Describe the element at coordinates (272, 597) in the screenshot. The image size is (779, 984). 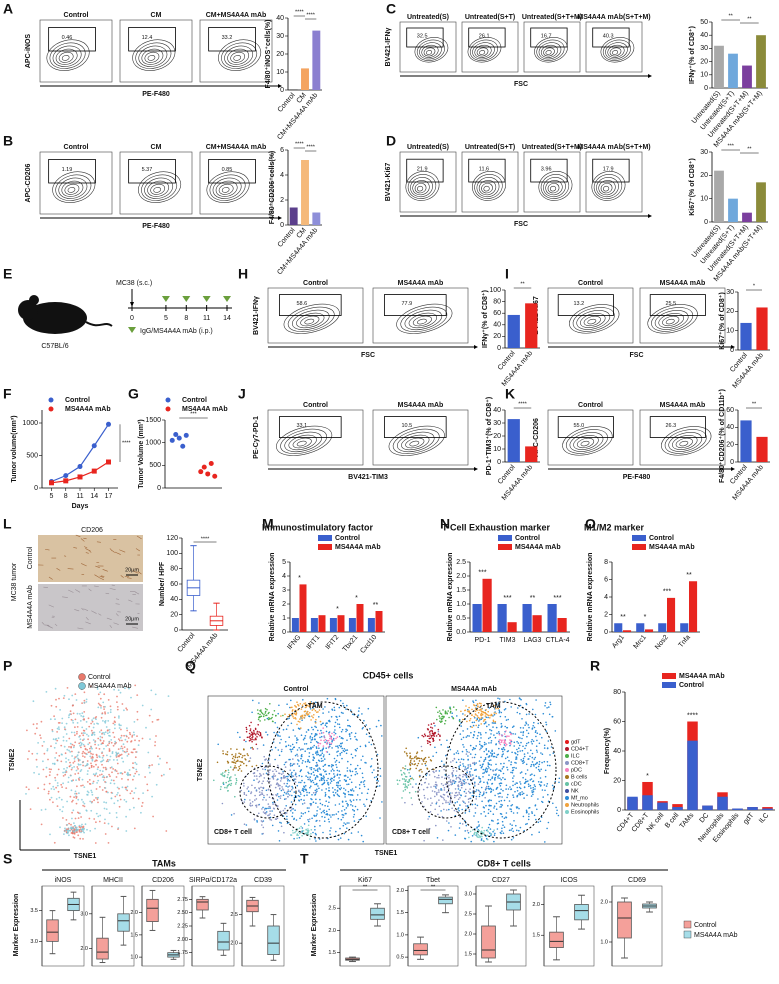
I see `y-axis-label: Relative mRNA expression` at that location.